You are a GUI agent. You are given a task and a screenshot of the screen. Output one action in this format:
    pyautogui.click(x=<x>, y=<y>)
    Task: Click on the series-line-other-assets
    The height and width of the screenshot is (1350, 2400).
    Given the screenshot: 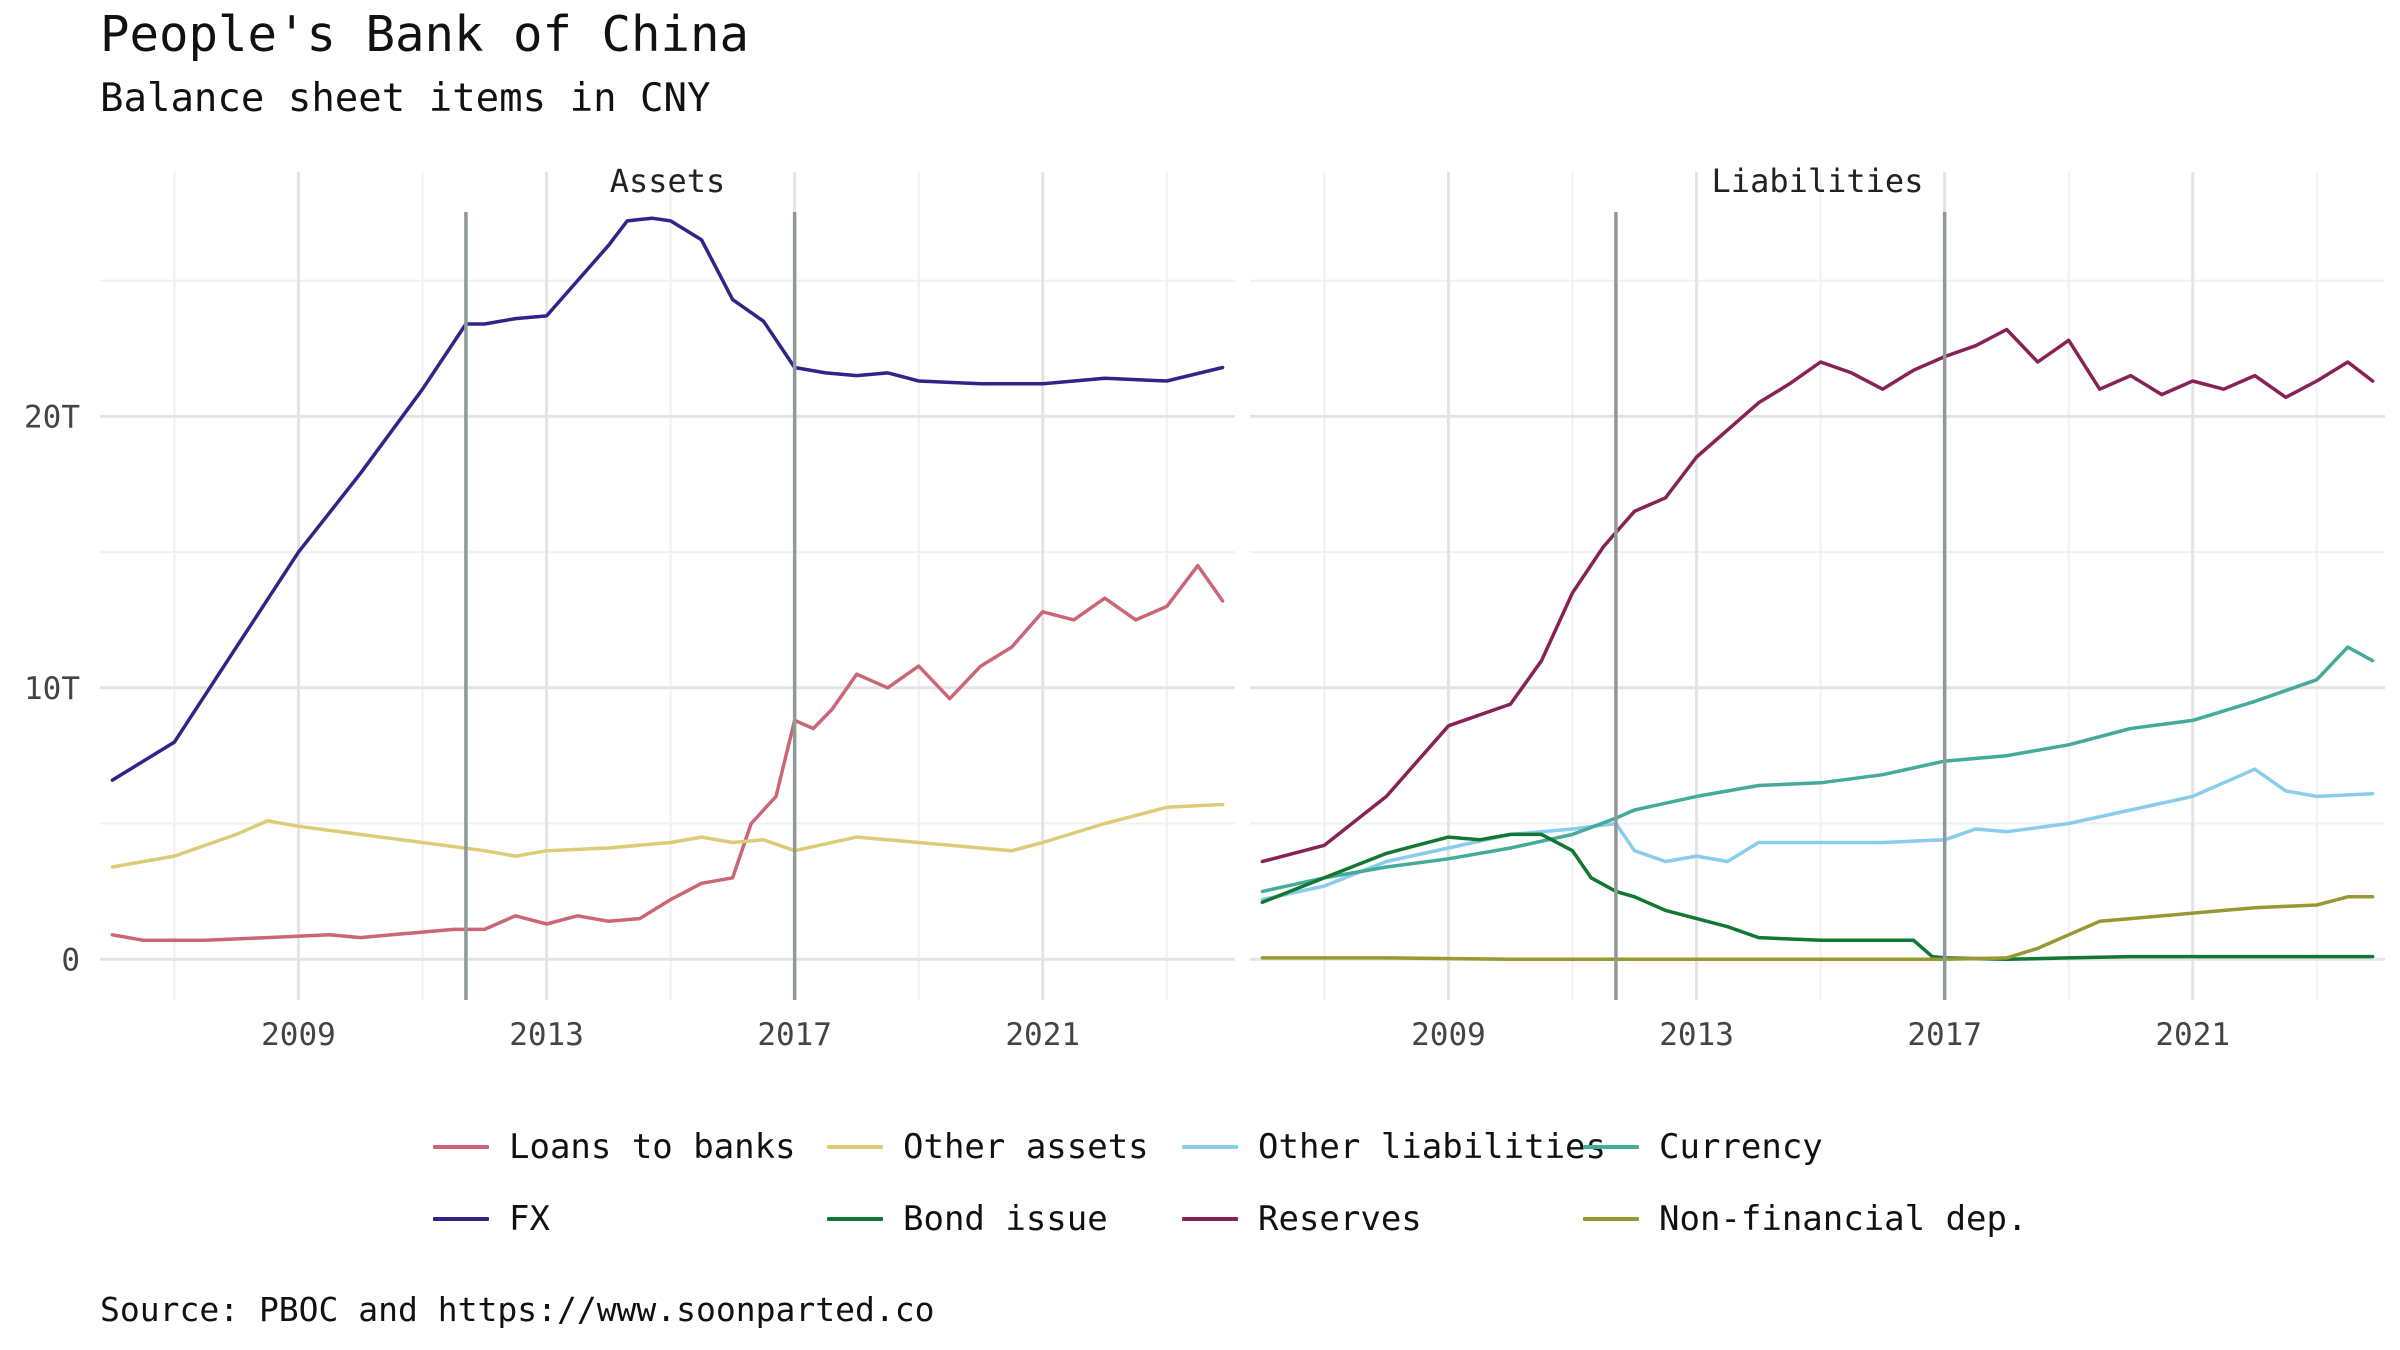 What is the action you would take?
    pyautogui.click(x=667, y=835)
    